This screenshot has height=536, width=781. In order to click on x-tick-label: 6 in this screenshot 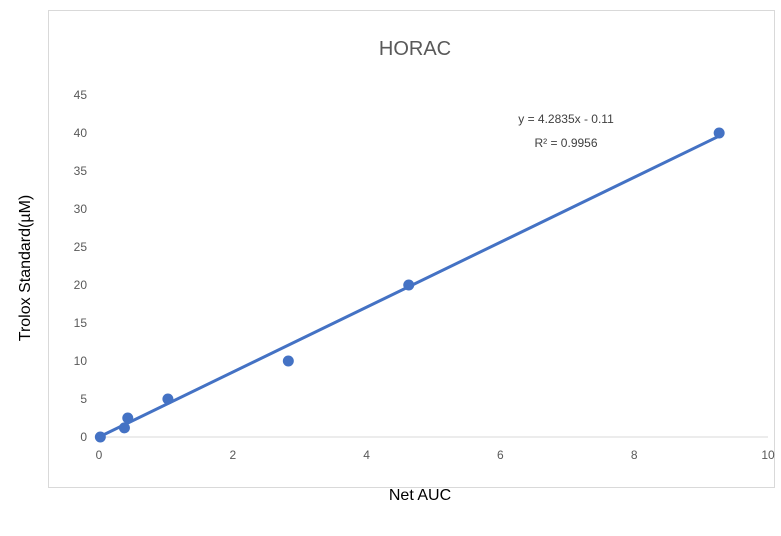, I will do `click(500, 455)`.